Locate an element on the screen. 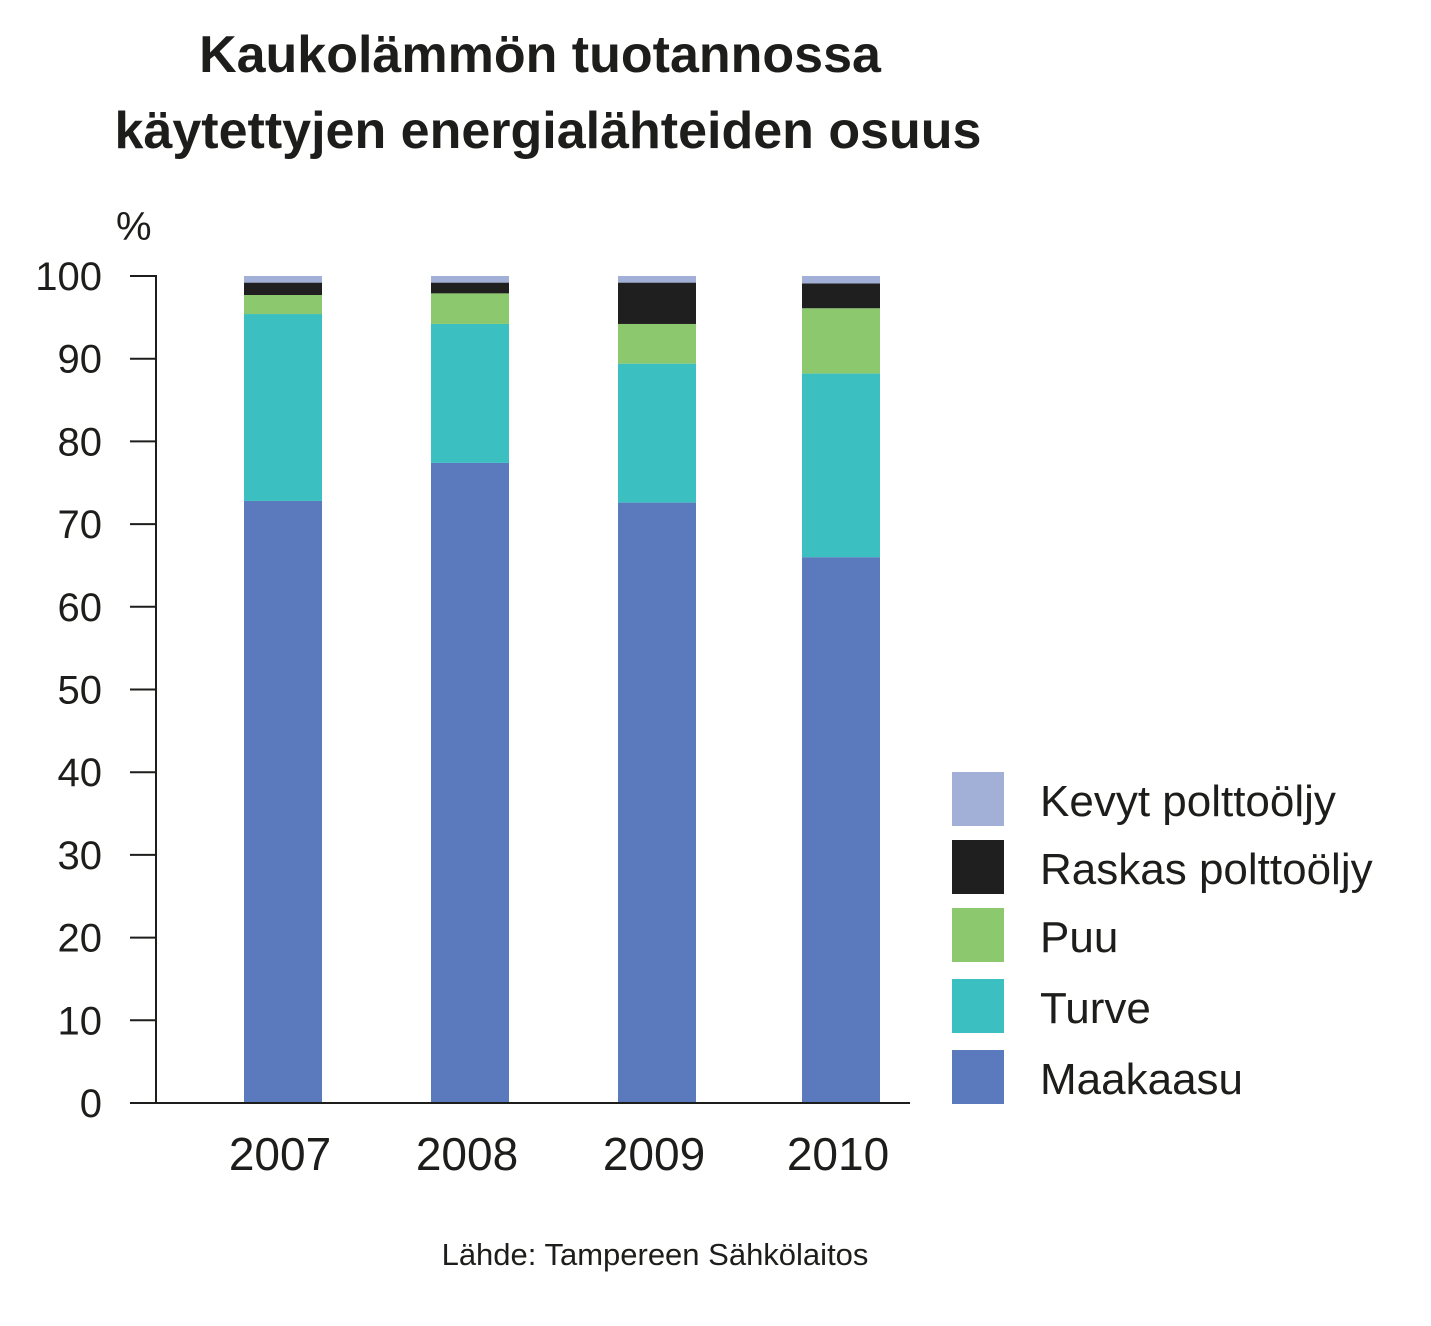 The height and width of the screenshot is (1326, 1431). bar-segment-2010-raskas-poltto-ljy is located at coordinates (841, 296).